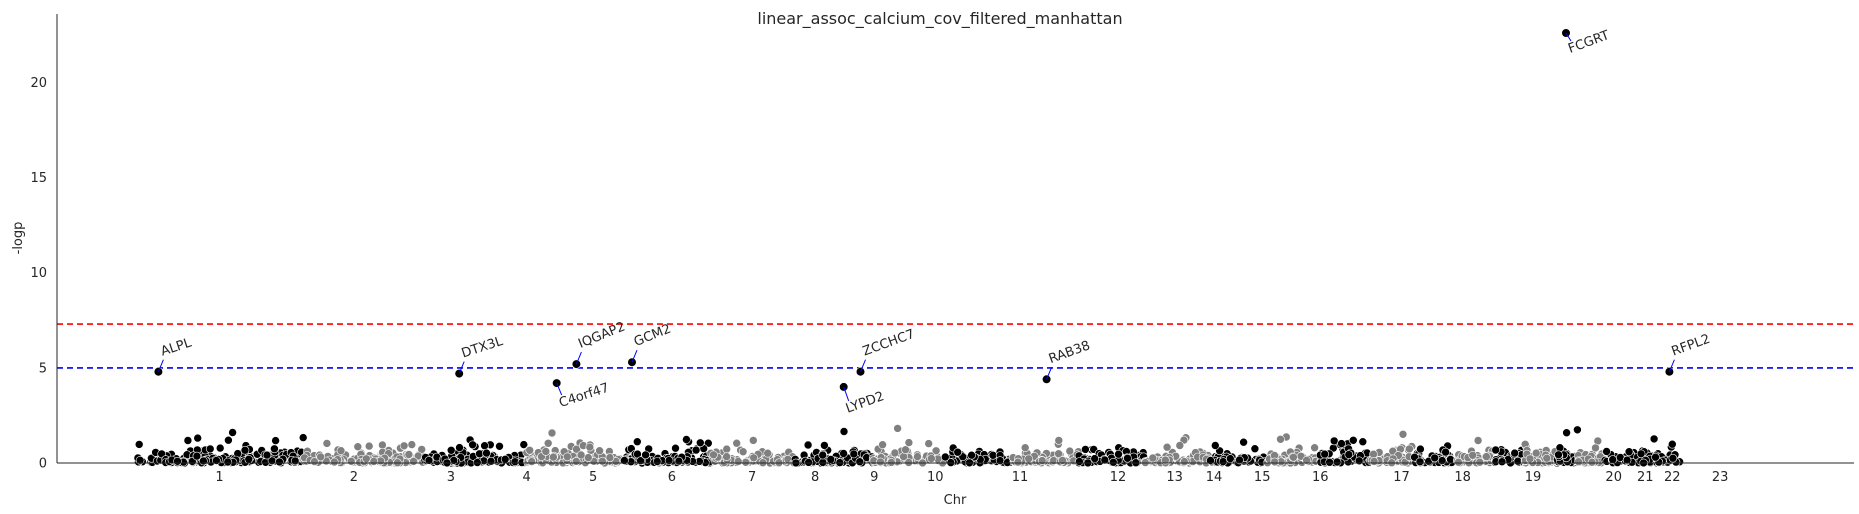 The height and width of the screenshot is (514, 1859). Describe the element at coordinates (672, 477) in the screenshot. I see `x-tick-label-chr-6: 6` at that location.